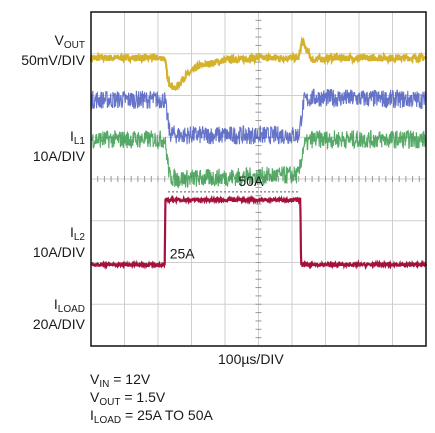  I want to click on trace-iload, so click(259, 232).